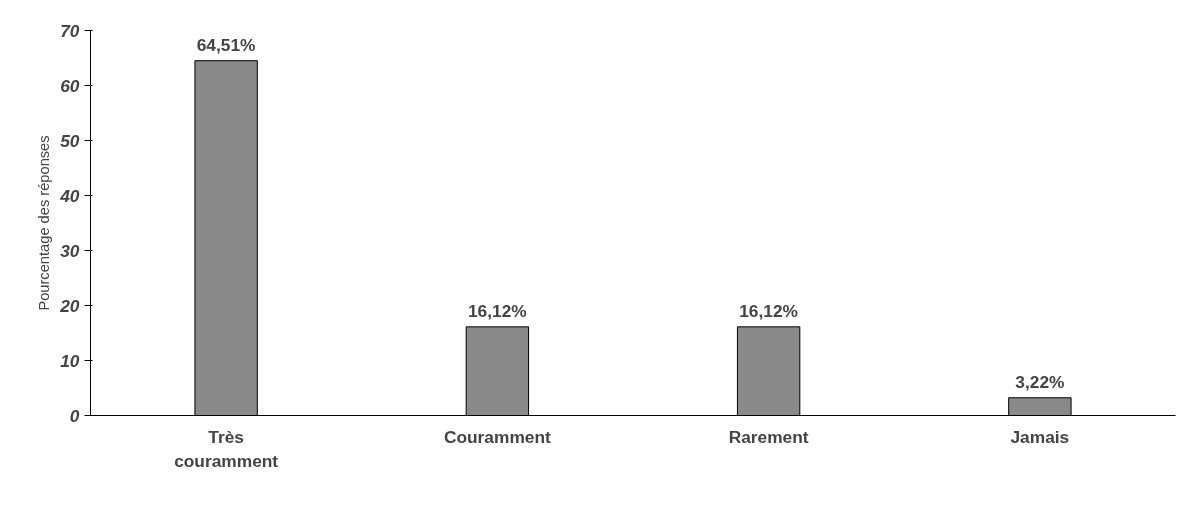 This screenshot has width=1192, height=505. What do you see at coordinates (1040, 436) in the screenshot?
I see `x-tick-label: Jamais` at bounding box center [1040, 436].